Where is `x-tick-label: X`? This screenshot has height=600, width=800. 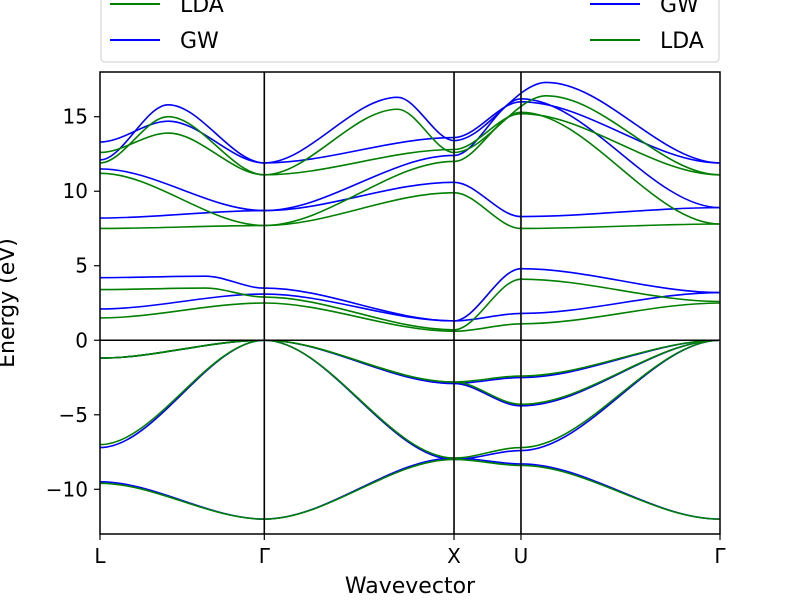
x-tick-label: X is located at coordinates (454, 556).